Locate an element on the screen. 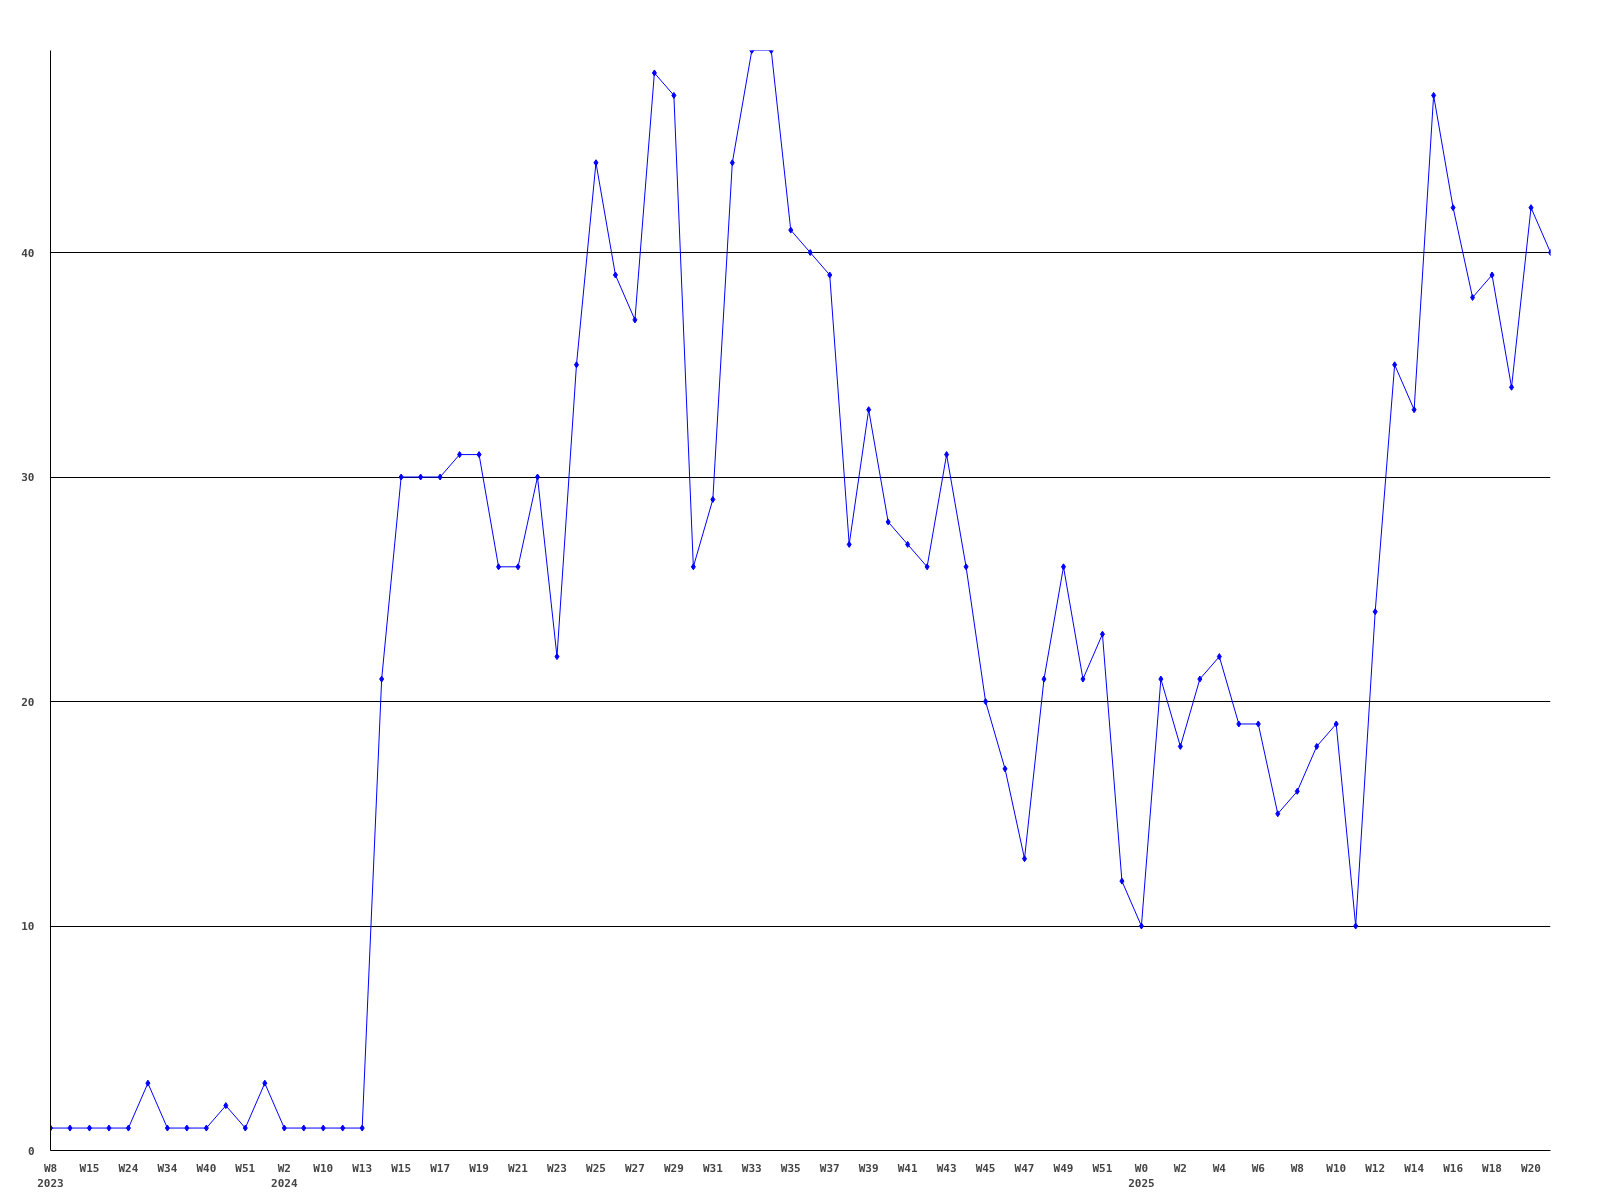 The image size is (1600, 1200). x-tick-label: W49 is located at coordinates (1063, 1168).